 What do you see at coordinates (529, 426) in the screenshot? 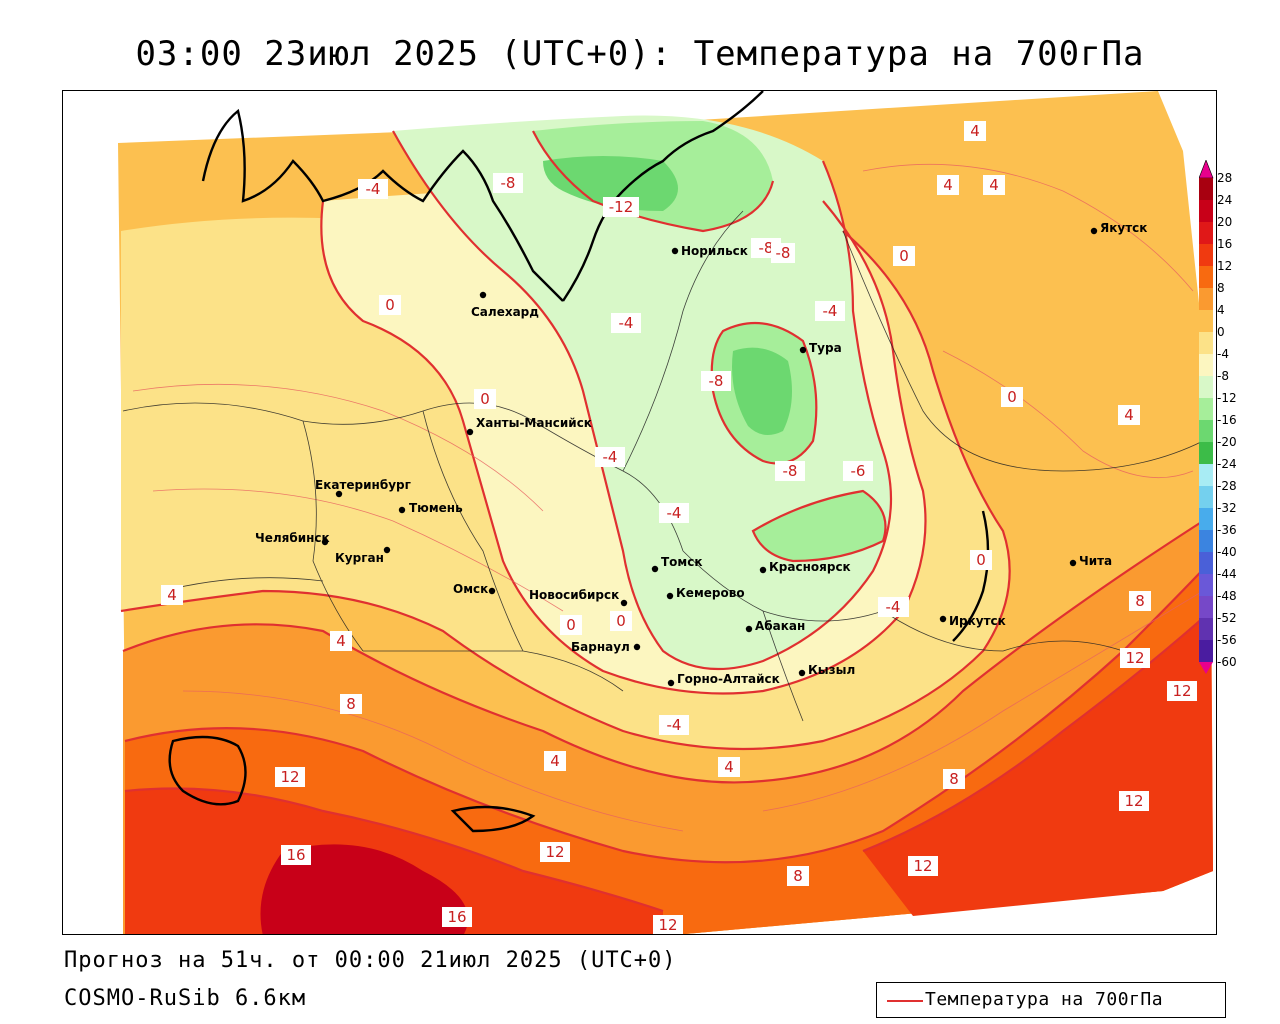
I see `city-khanty-mansiysk: Ханты-Мансийск` at bounding box center [529, 426].